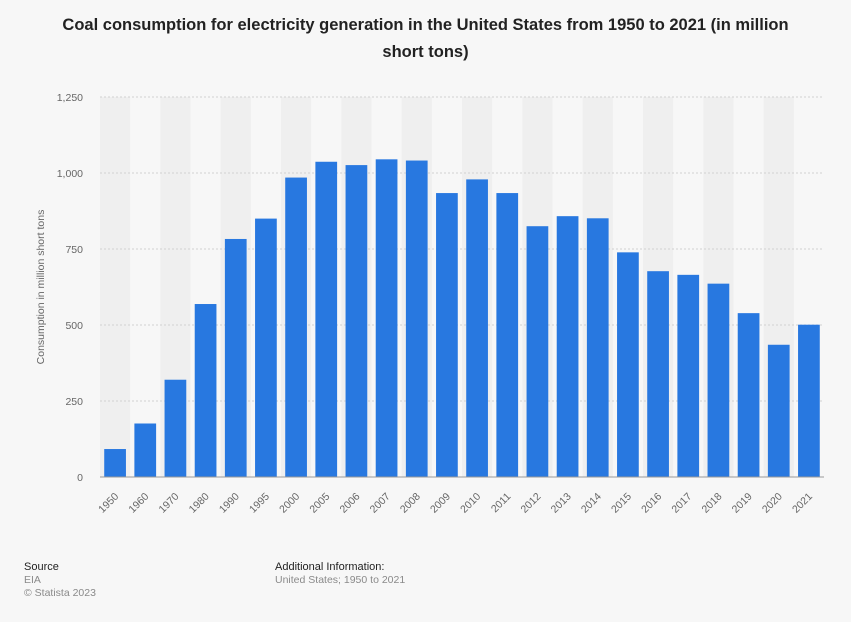 This screenshot has width=851, height=622. I want to click on x-tick-label: 2018, so click(712, 503).